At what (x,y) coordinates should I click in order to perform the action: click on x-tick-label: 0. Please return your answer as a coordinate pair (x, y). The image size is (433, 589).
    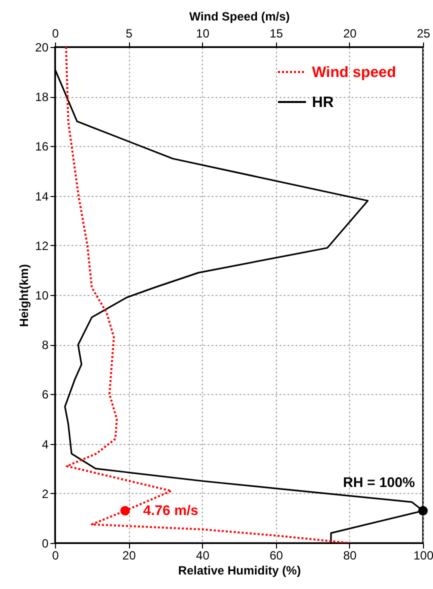
    Looking at the image, I should click on (56, 555).